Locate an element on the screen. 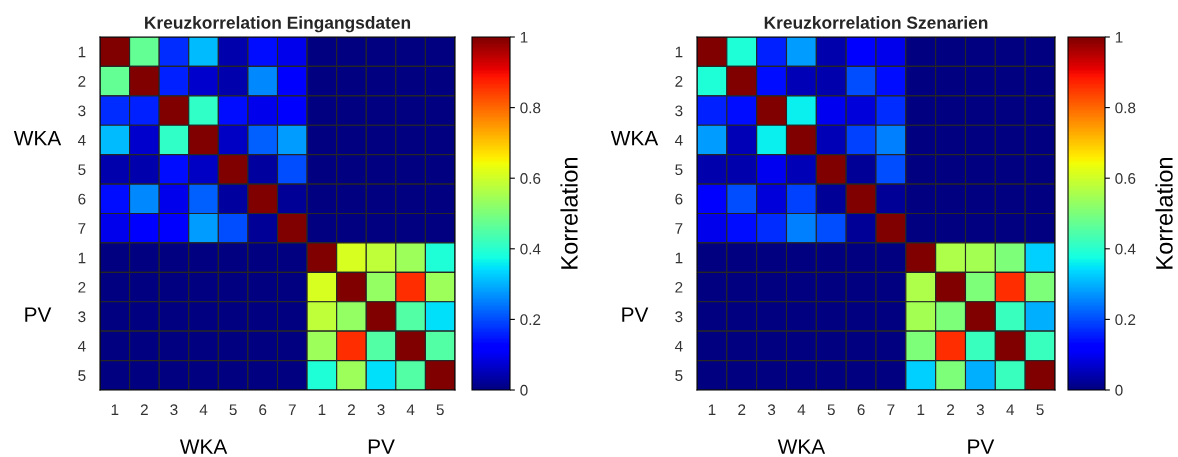 This screenshot has height=457, width=1178. chart-title: Kreuzkorrelation Szenarien is located at coordinates (876, 22).